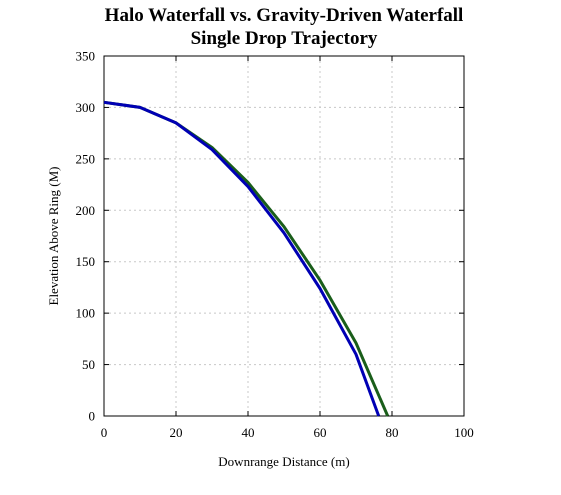 The height and width of the screenshot is (495, 561). What do you see at coordinates (53, 235) in the screenshot?
I see `y-axis-label: Elevation Above Ring (M)` at bounding box center [53, 235].